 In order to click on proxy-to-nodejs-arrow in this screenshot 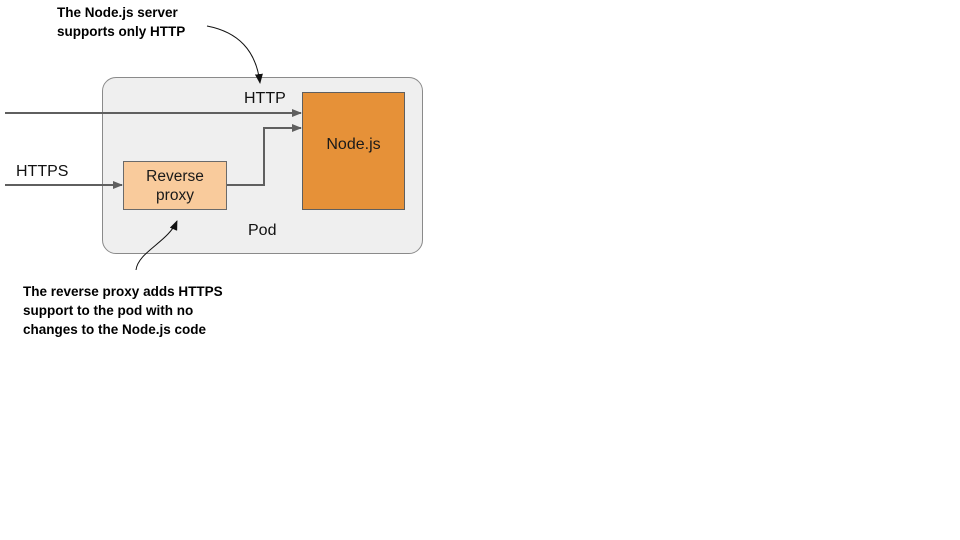, I will do `click(264, 155)`.